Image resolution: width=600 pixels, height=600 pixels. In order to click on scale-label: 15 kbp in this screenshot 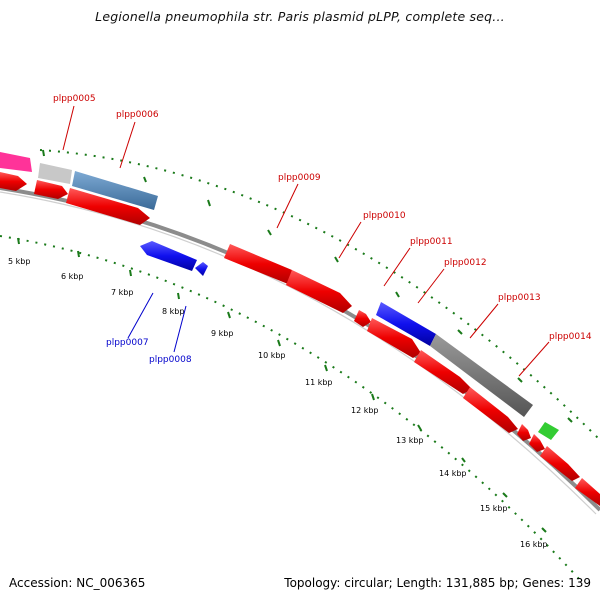, I will do `click(494, 508)`.